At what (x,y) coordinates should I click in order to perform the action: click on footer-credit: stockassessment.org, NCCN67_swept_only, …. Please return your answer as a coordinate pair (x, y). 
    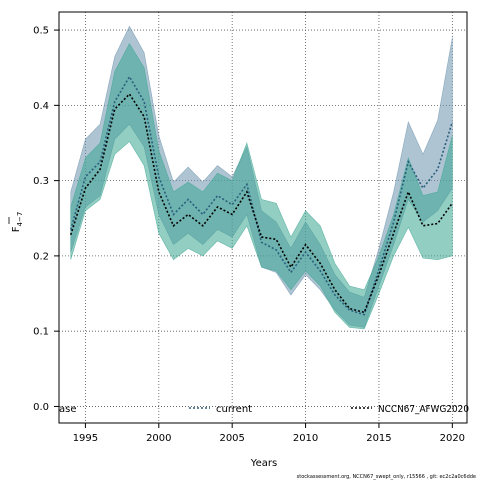
    Looking at the image, I should click on (386, 477).